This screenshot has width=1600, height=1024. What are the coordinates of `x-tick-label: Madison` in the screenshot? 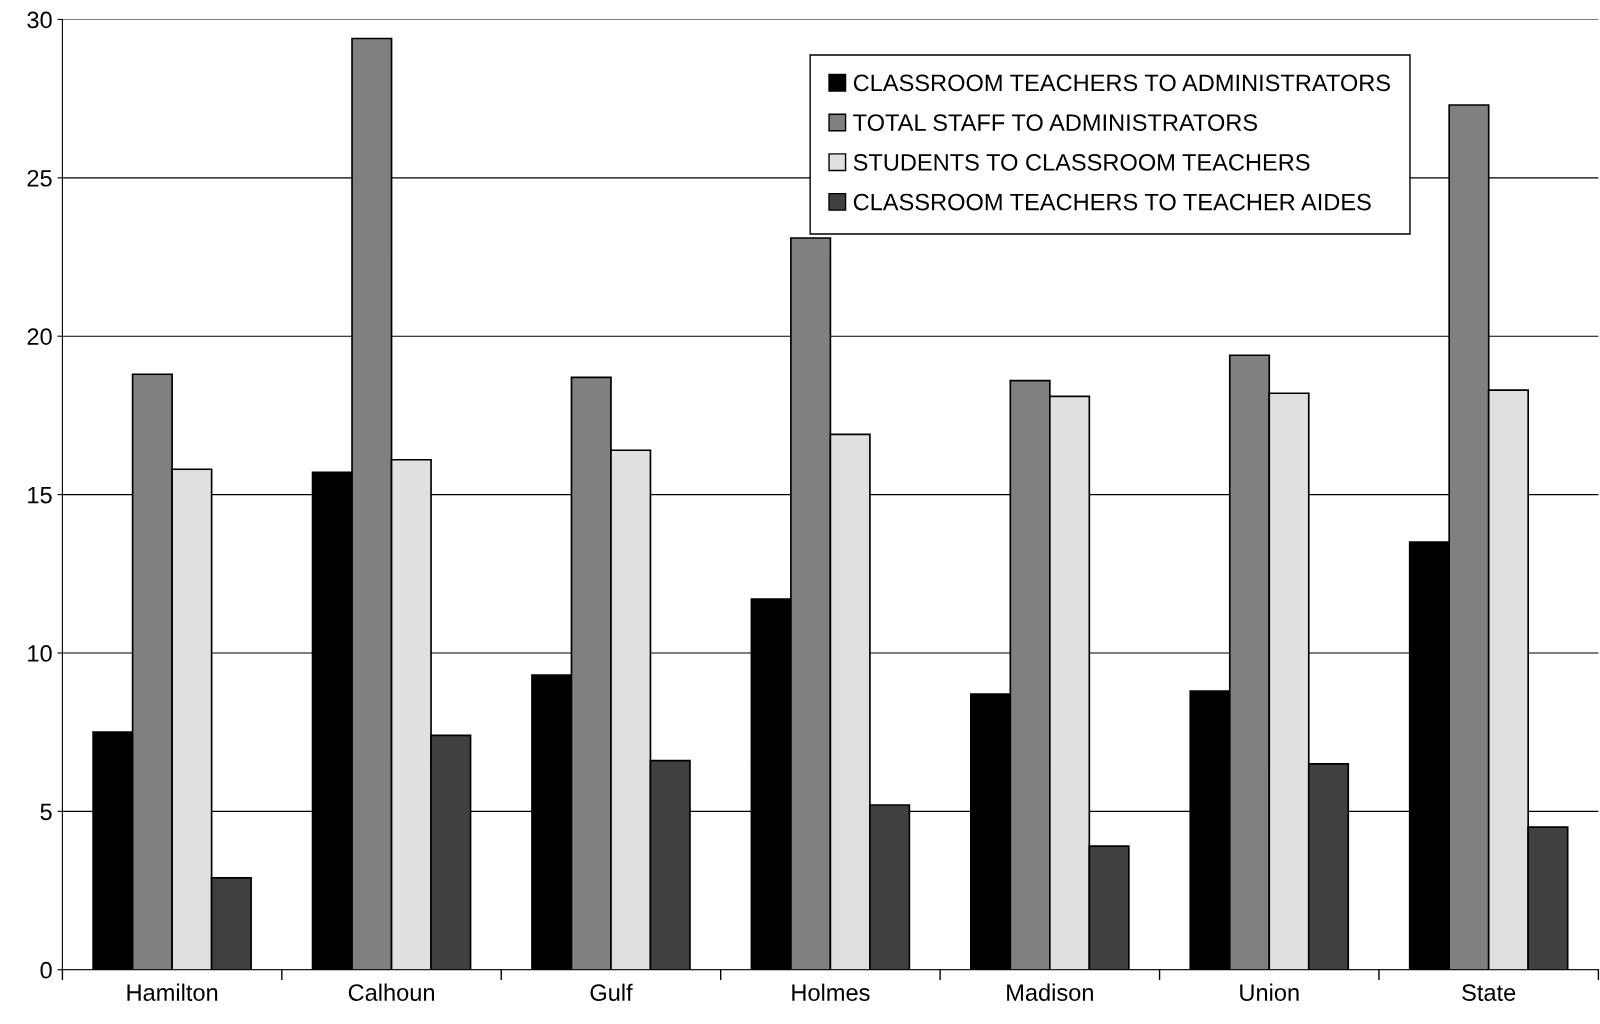 It's located at (1050, 992).